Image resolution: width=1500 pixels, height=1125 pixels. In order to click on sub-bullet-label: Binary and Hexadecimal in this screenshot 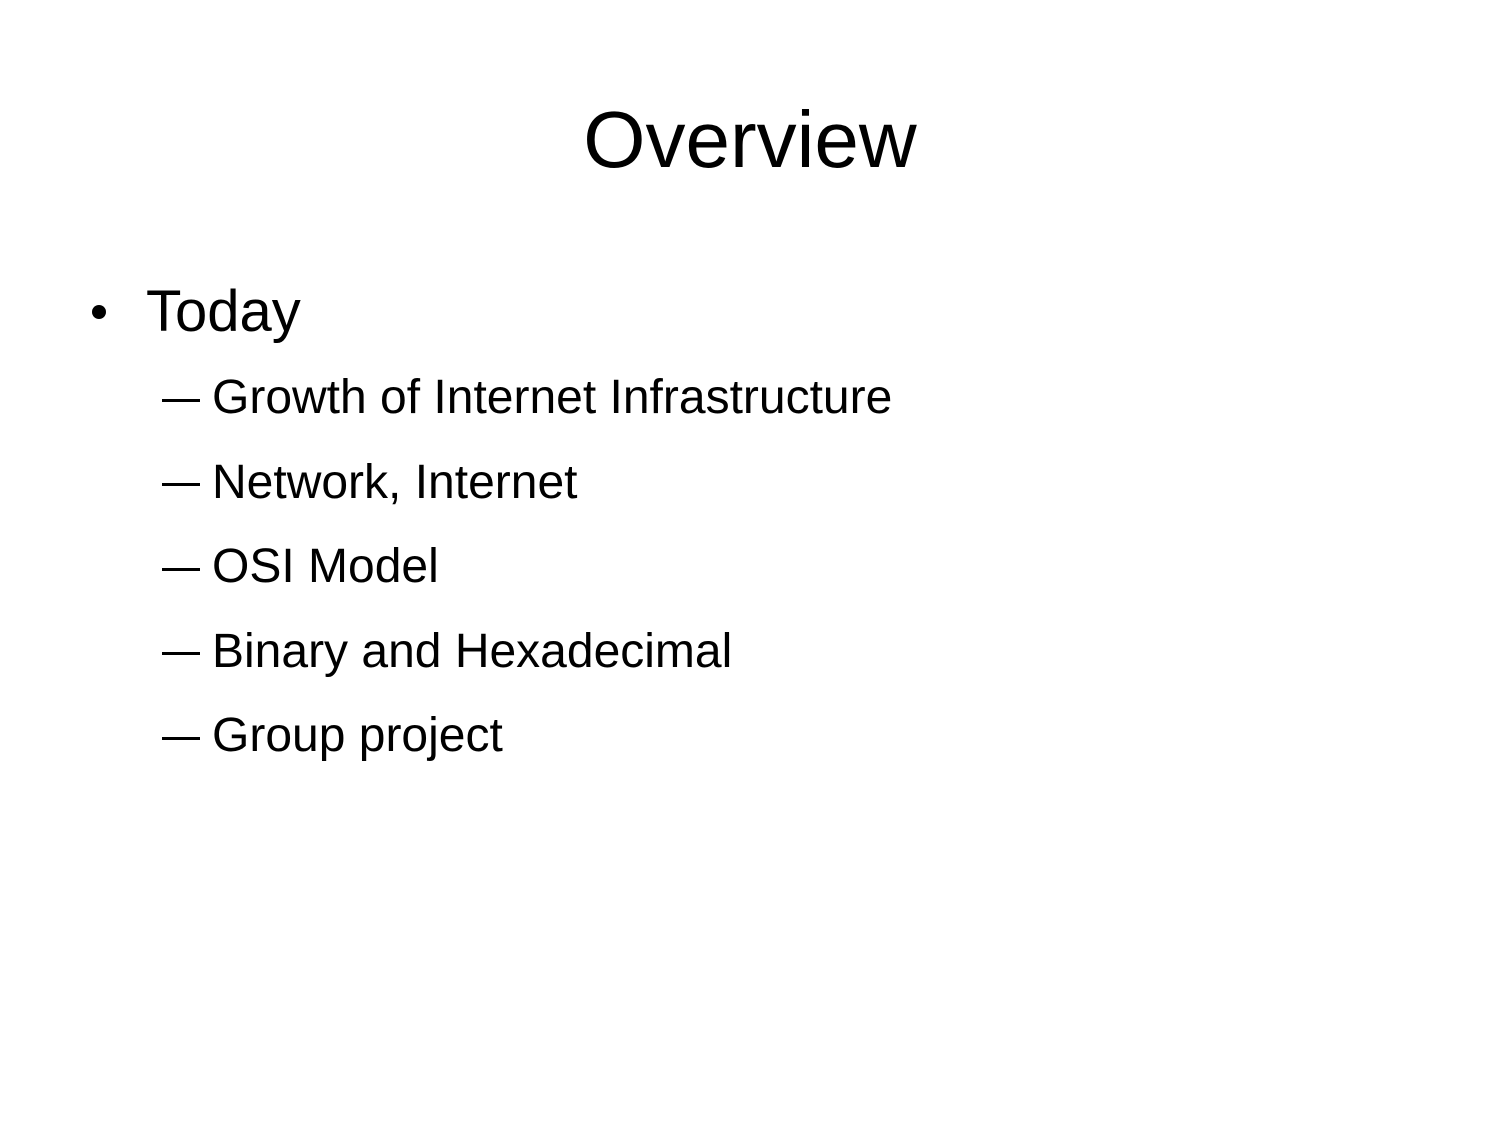, I will do `click(472, 651)`.